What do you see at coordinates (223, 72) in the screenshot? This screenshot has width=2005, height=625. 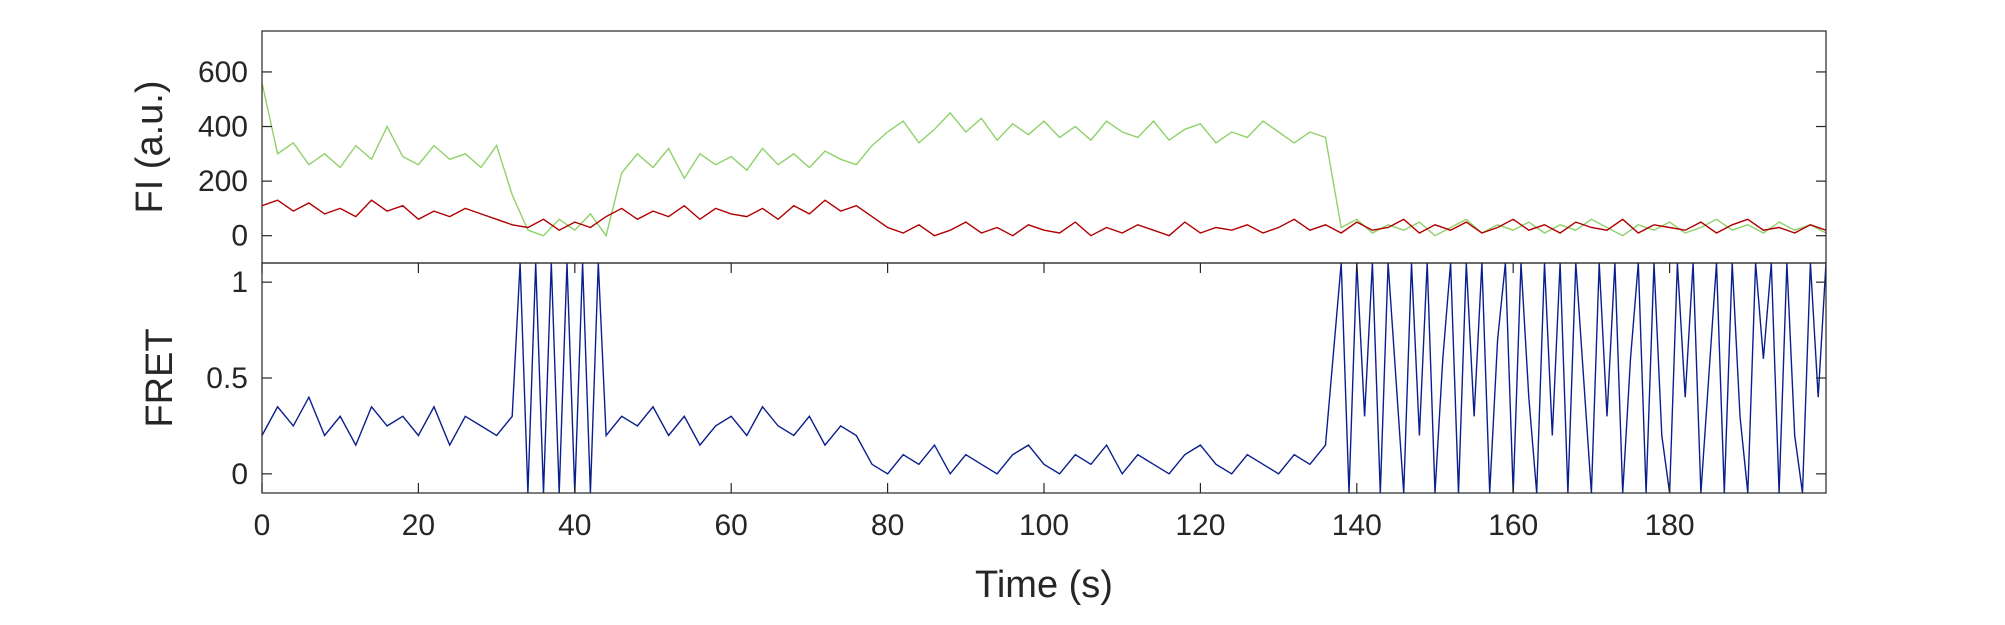 I see `intensity-y-tick-label: 600` at bounding box center [223, 72].